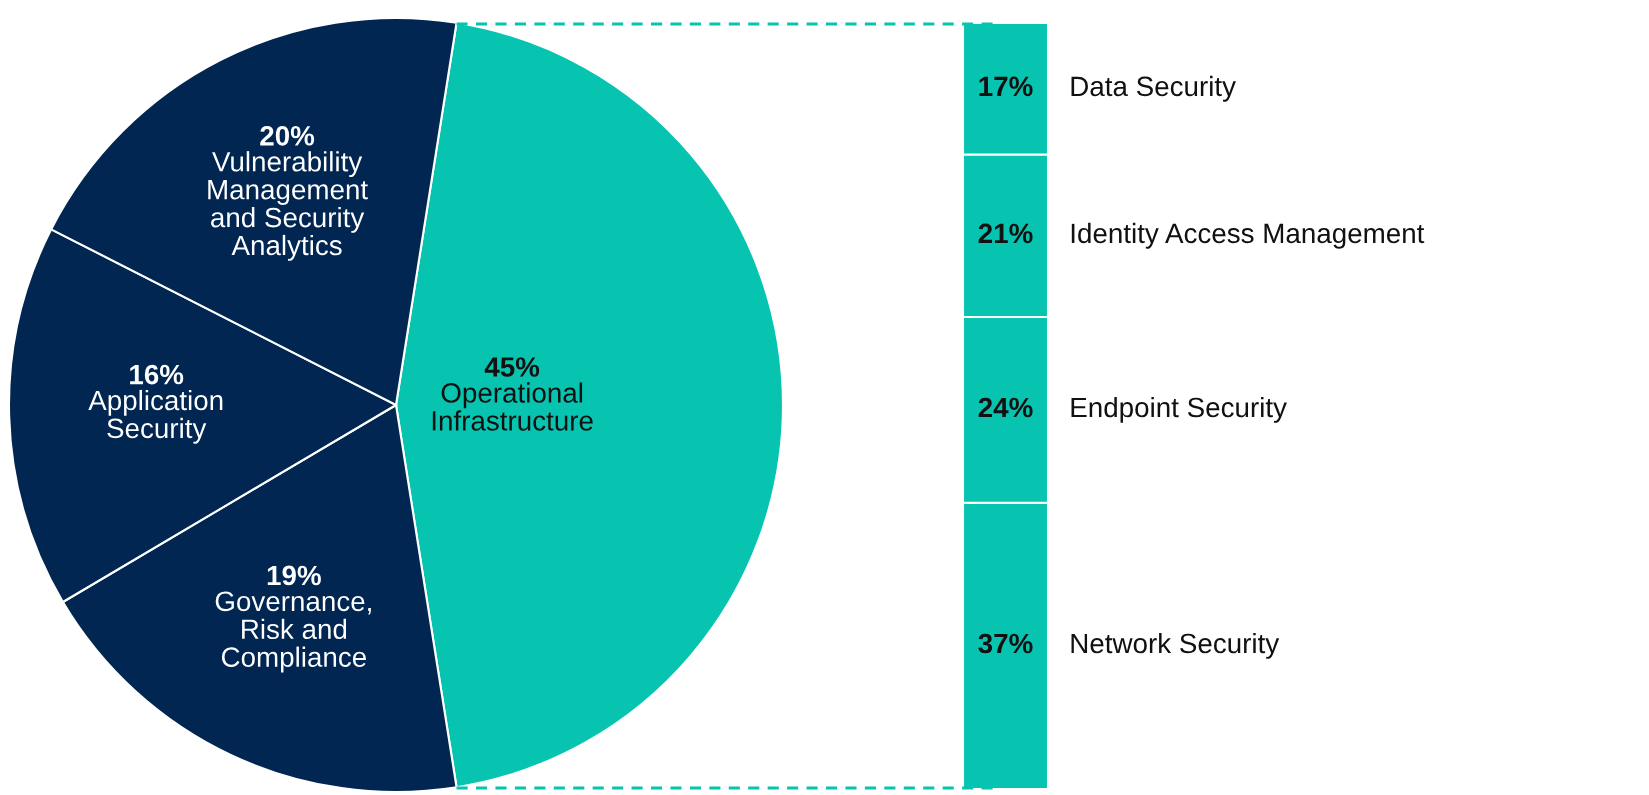  I want to click on data-label: 21%, so click(1005, 233).